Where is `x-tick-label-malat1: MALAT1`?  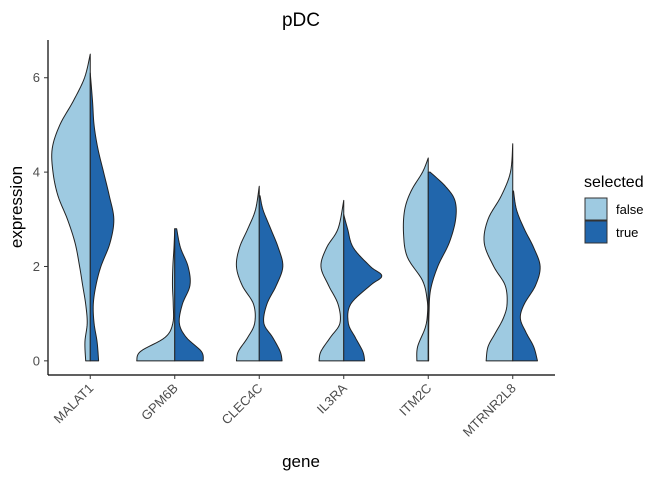 x-tick-label-malat1: MALAT1 is located at coordinates (74, 404).